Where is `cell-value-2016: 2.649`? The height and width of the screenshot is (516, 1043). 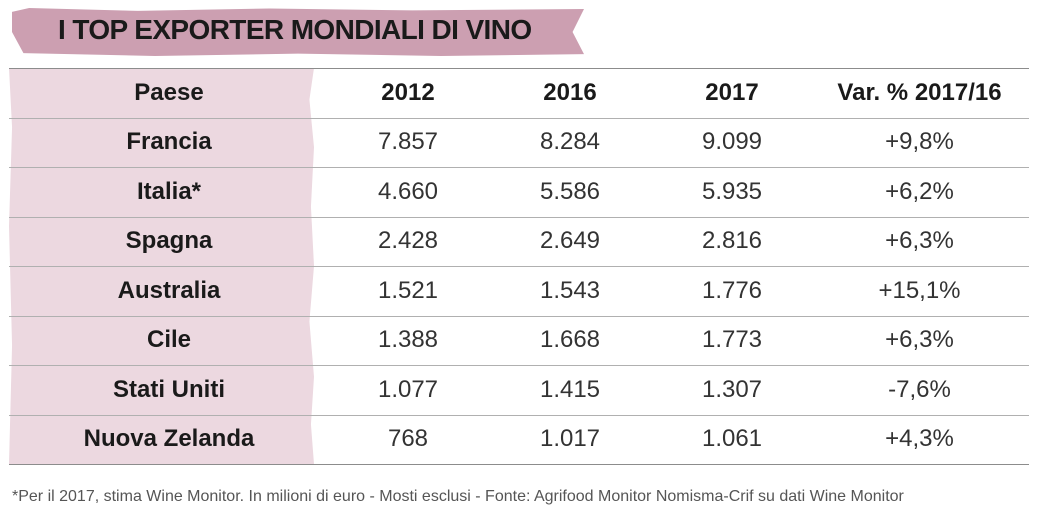 cell-value-2016: 2.649 is located at coordinates (570, 240).